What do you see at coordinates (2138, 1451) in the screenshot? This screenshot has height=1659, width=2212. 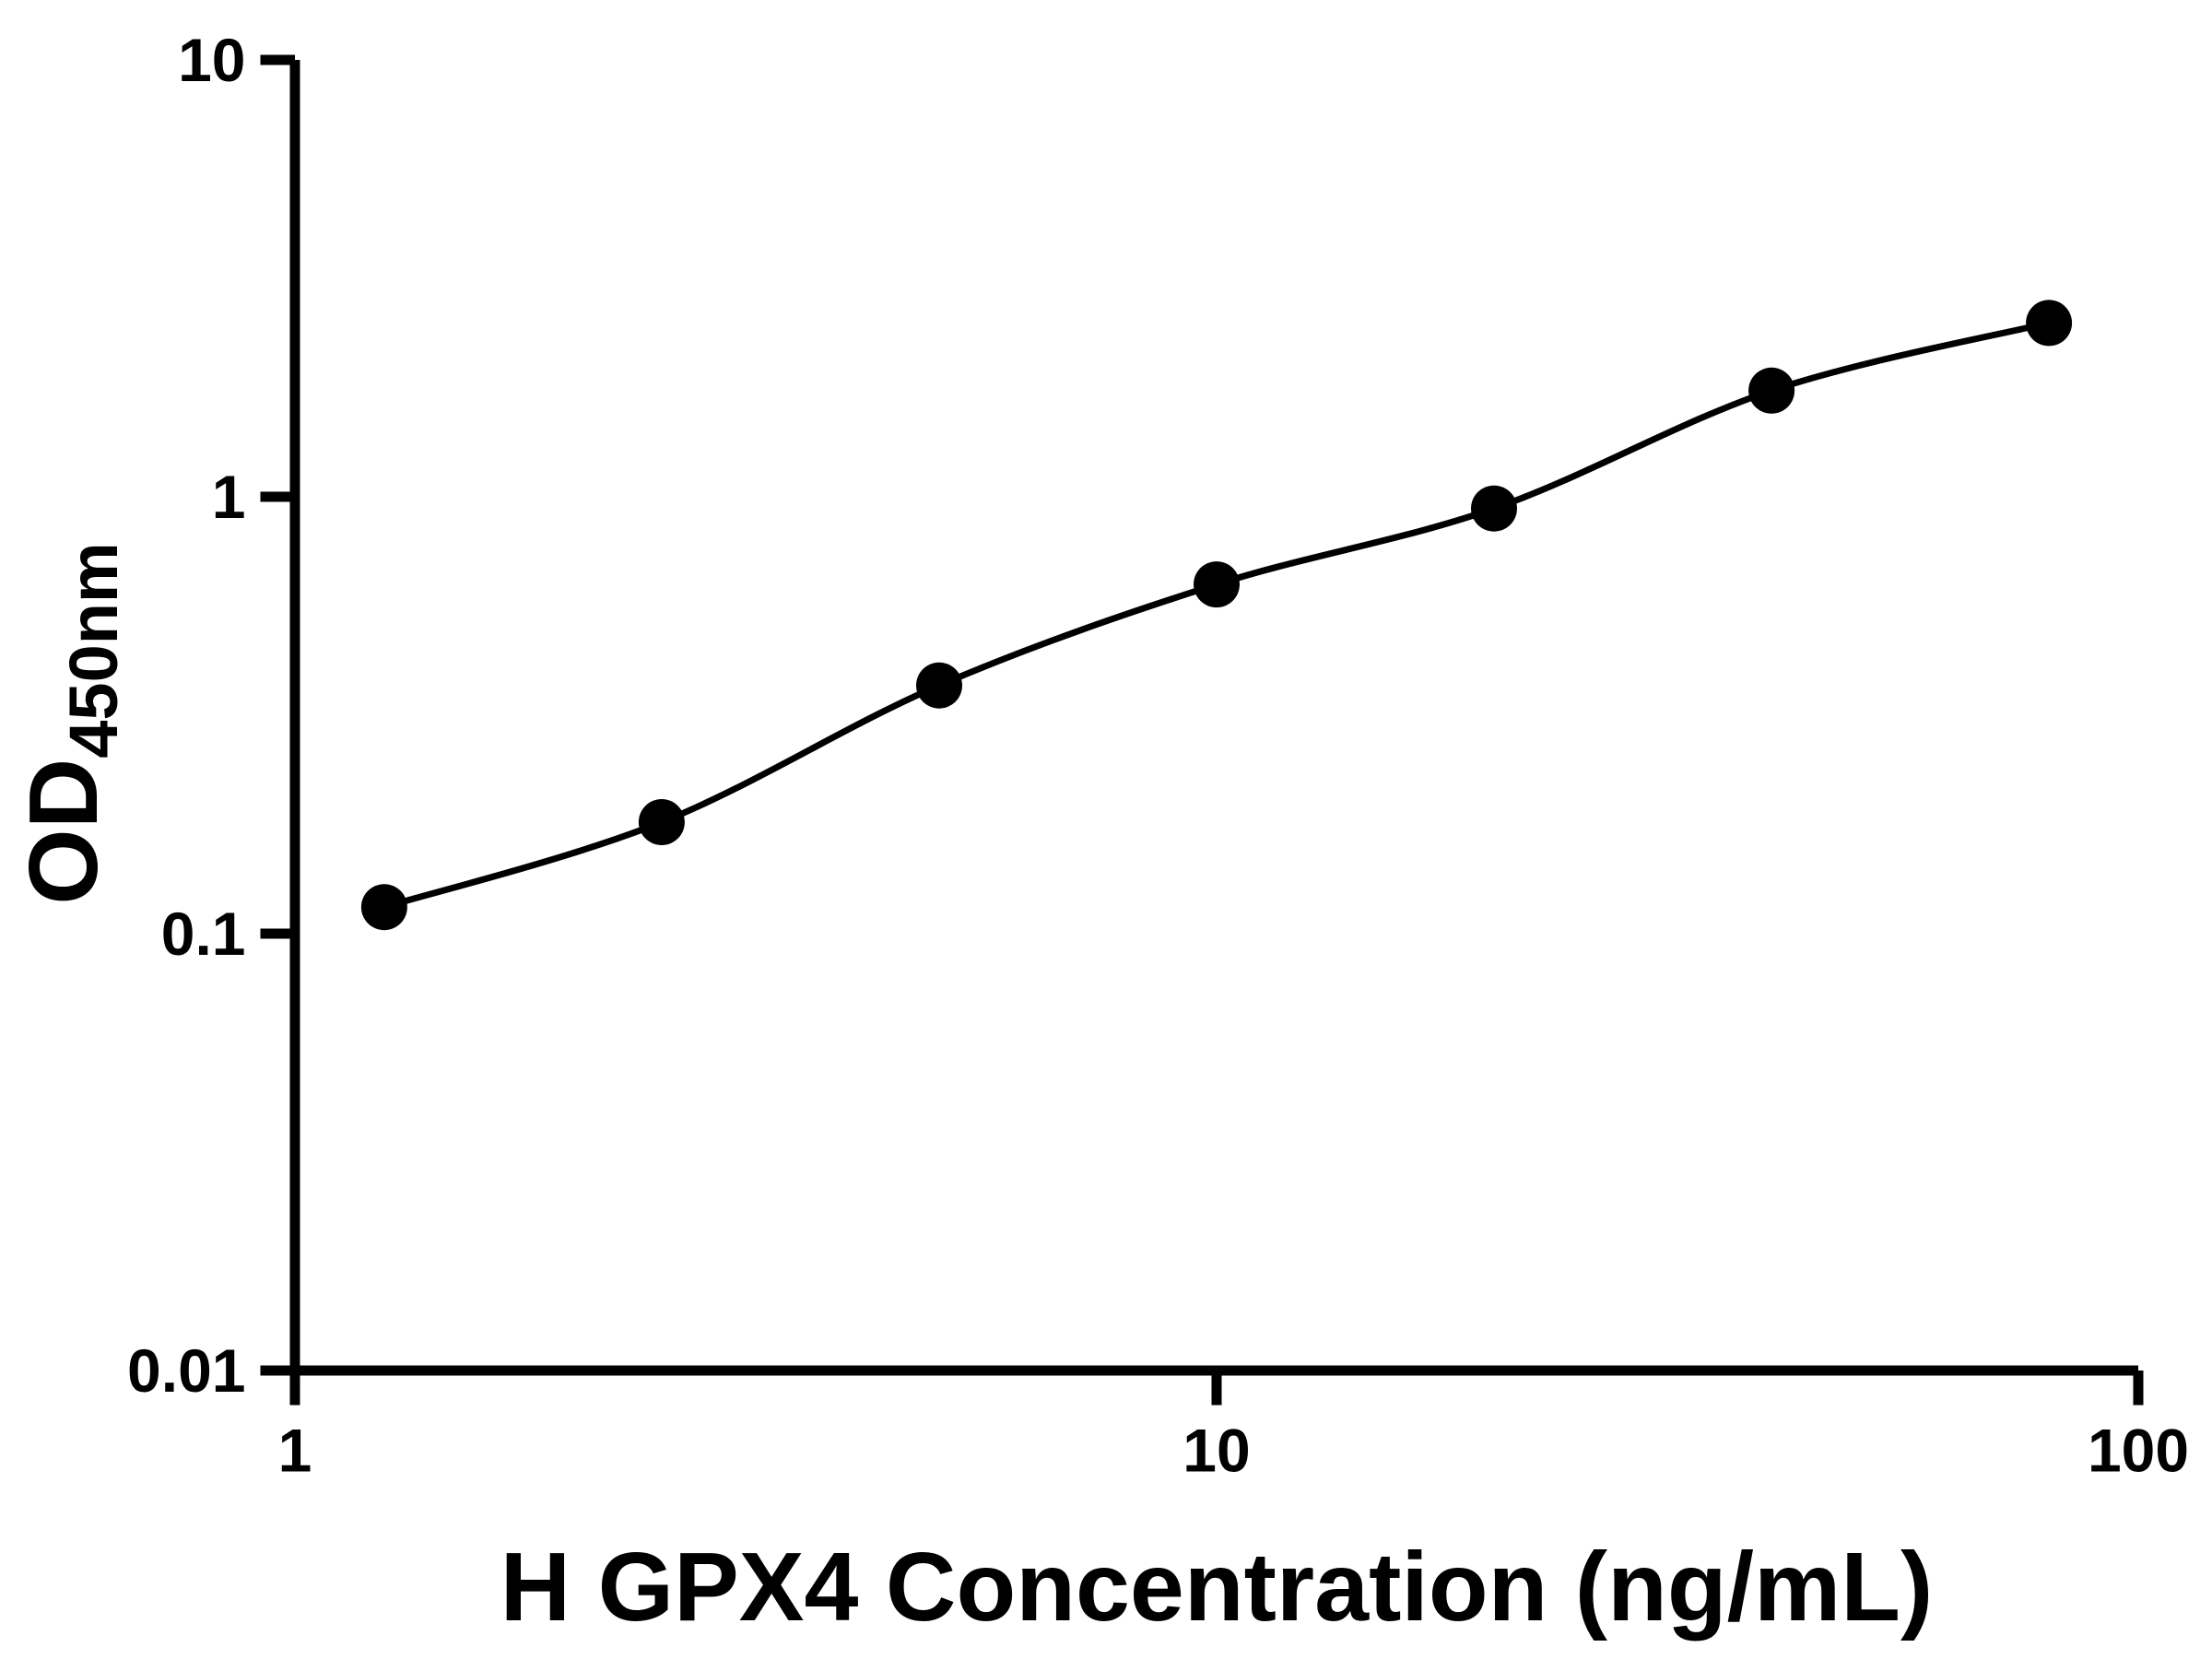 I see `x-tick-label: 100` at bounding box center [2138, 1451].